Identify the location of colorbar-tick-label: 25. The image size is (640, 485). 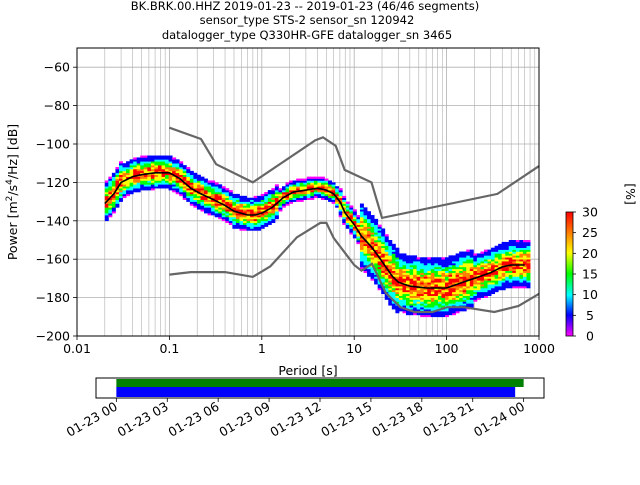
(590, 232).